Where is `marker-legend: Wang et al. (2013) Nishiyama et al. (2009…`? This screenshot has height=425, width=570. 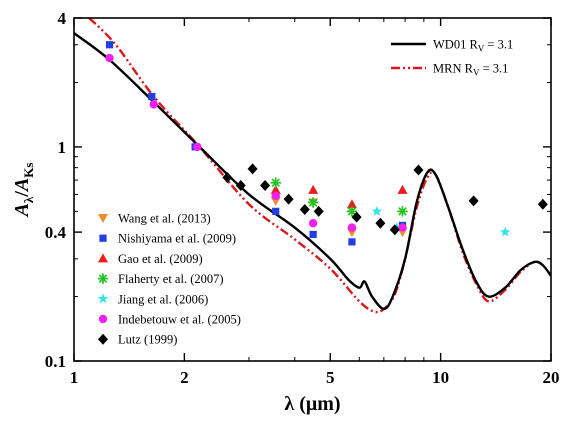
marker-legend: Wang et al. (2013) Nishiyama et al. (2009… is located at coordinates (169, 279).